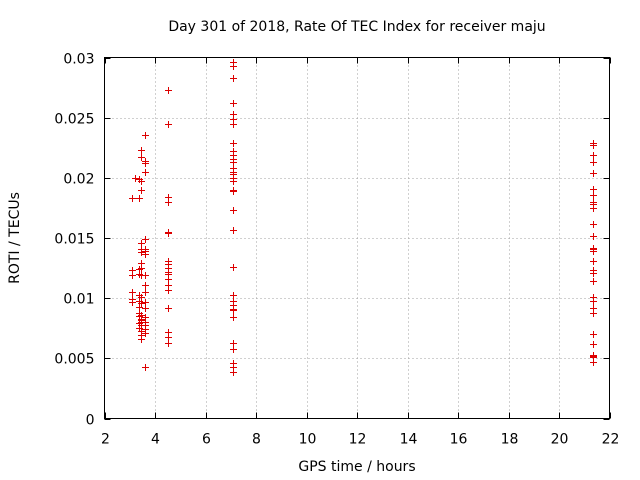  I want to click on x-tick-label: 4, so click(155, 440).